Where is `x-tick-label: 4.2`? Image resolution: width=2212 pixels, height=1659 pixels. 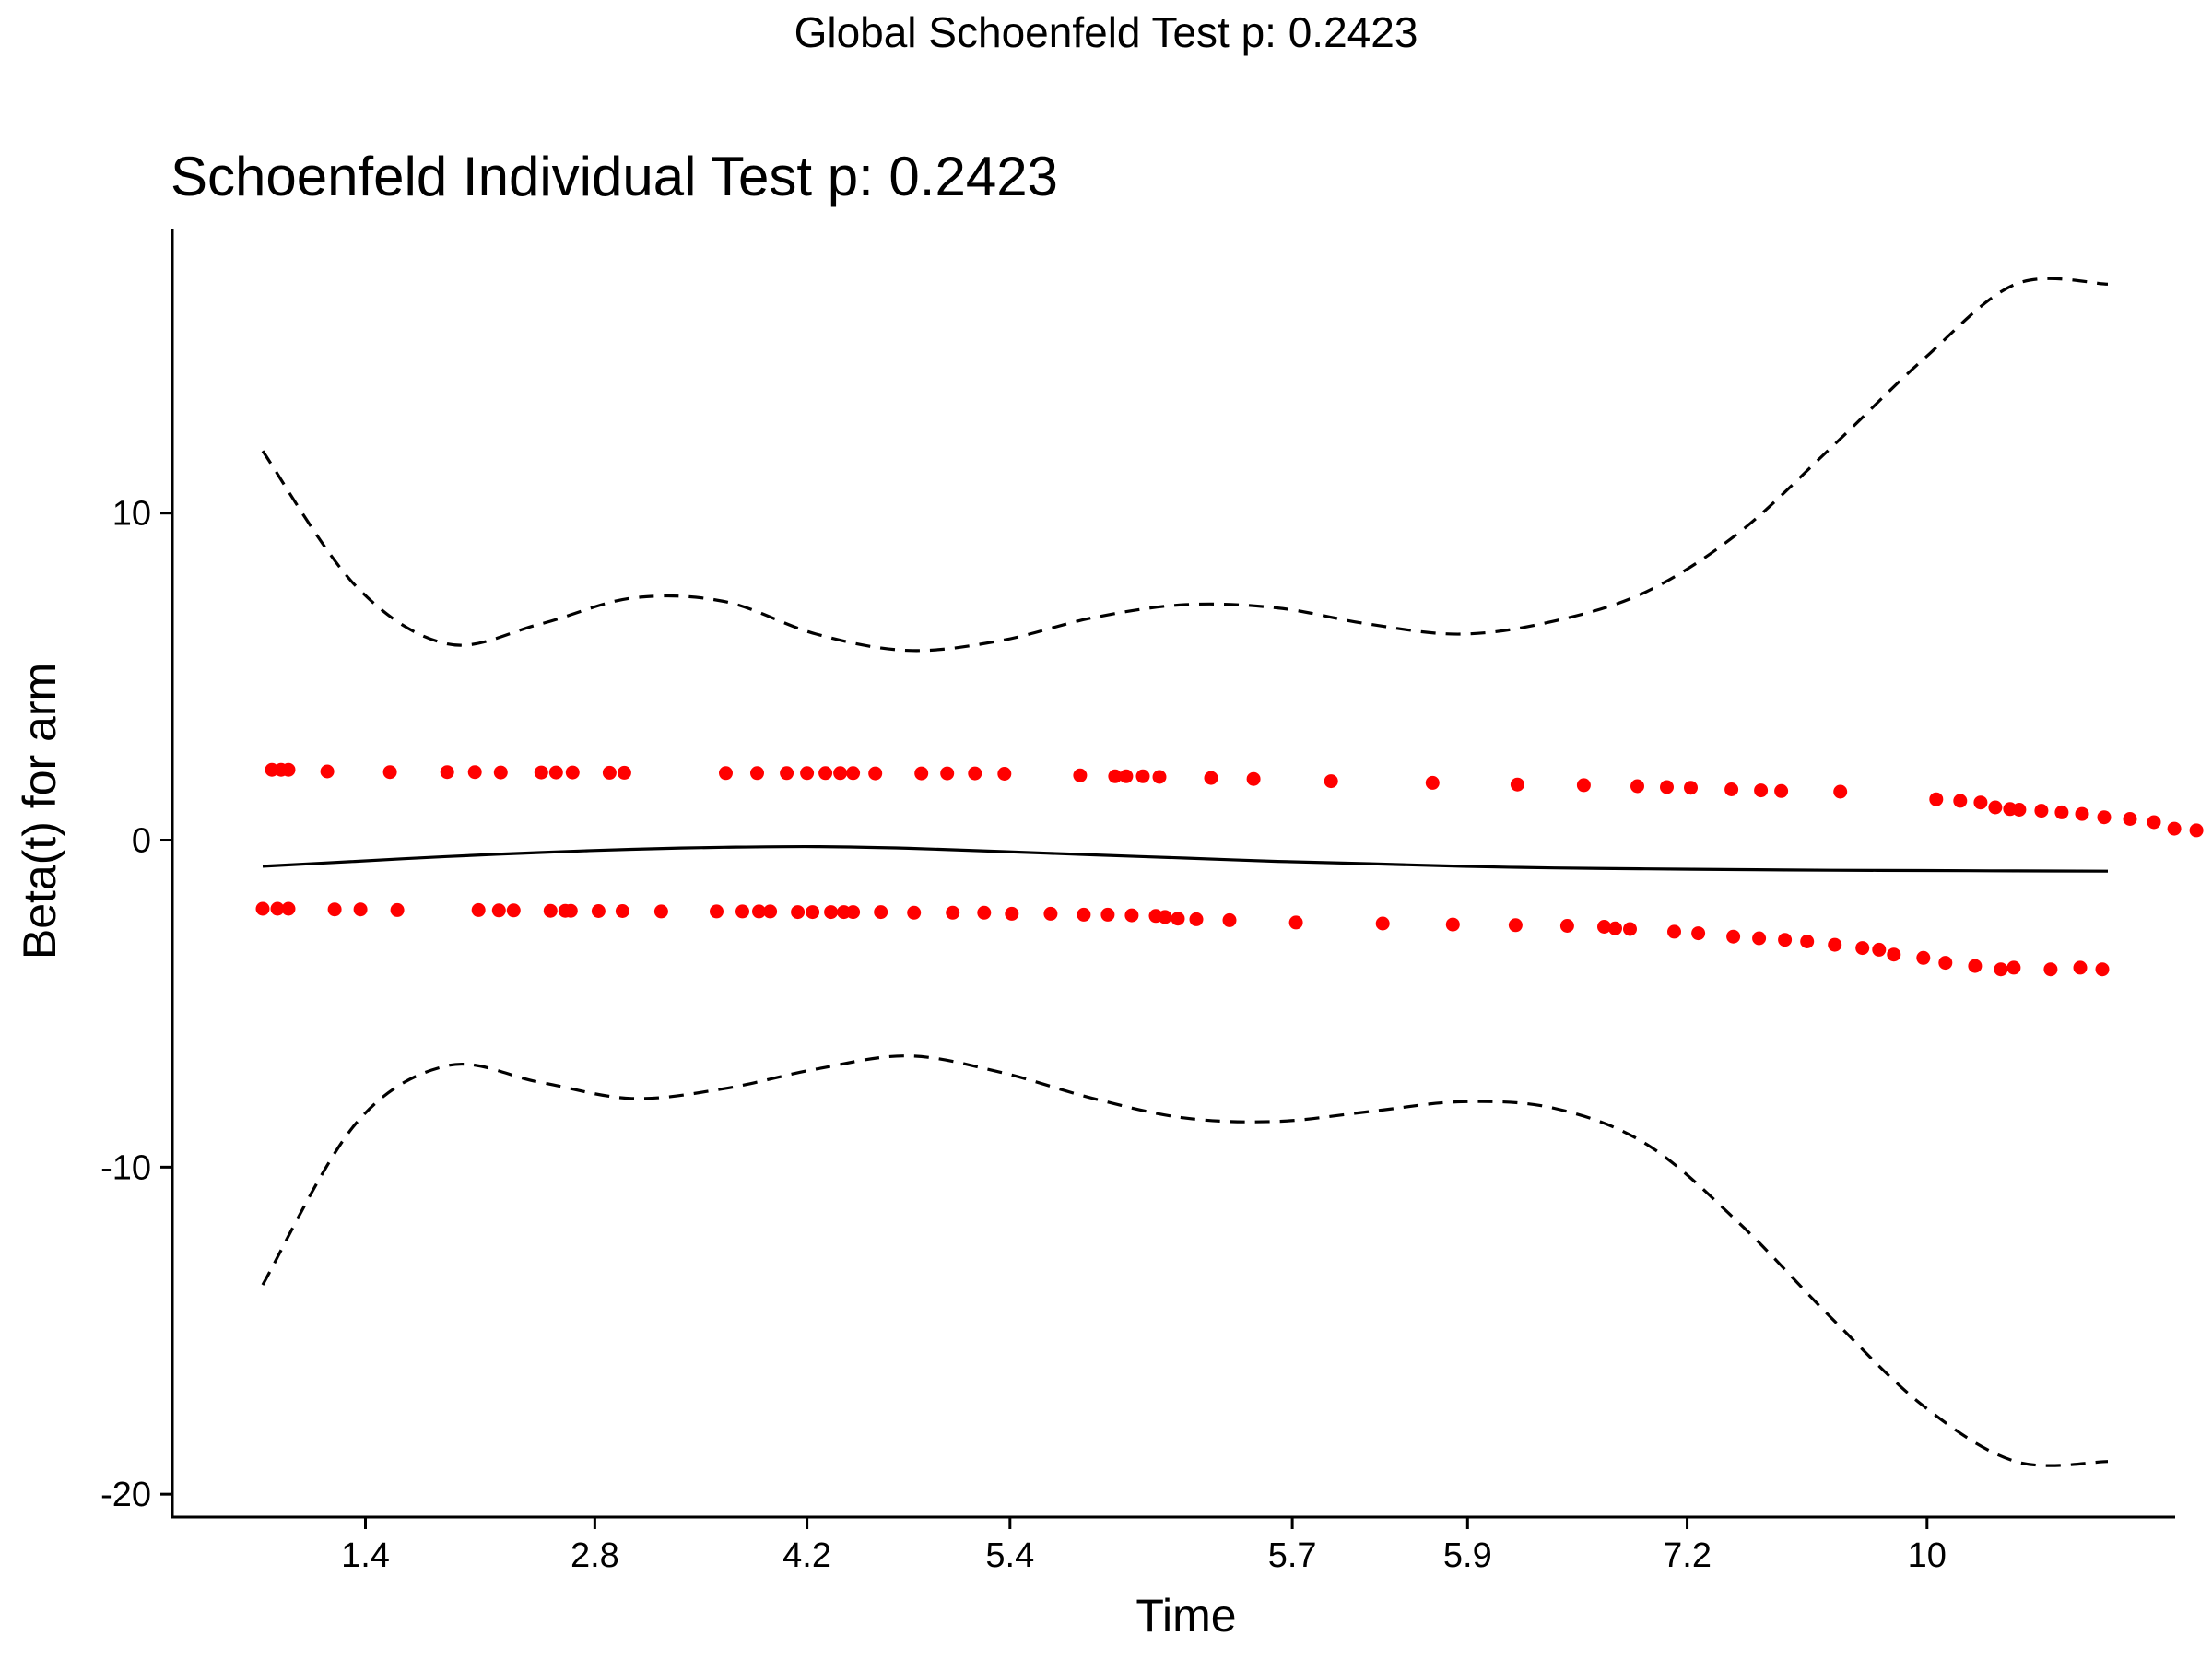
x-tick-label: 4.2 is located at coordinates (806, 1555).